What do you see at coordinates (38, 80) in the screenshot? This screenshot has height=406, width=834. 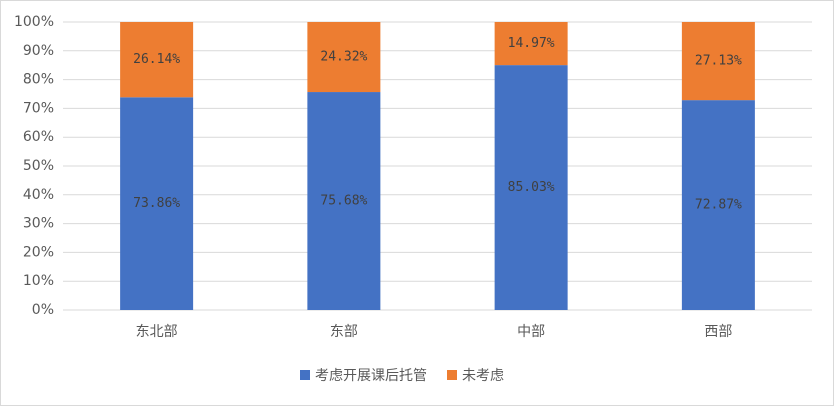 I see `y-tick-label: 80%` at bounding box center [38, 80].